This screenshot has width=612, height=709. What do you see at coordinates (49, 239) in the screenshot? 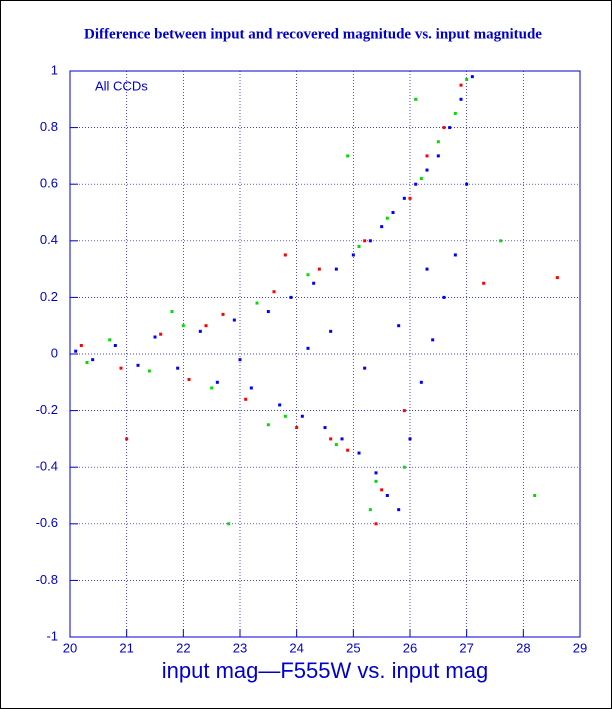
I see `y-tick-label: 0.4` at bounding box center [49, 239].